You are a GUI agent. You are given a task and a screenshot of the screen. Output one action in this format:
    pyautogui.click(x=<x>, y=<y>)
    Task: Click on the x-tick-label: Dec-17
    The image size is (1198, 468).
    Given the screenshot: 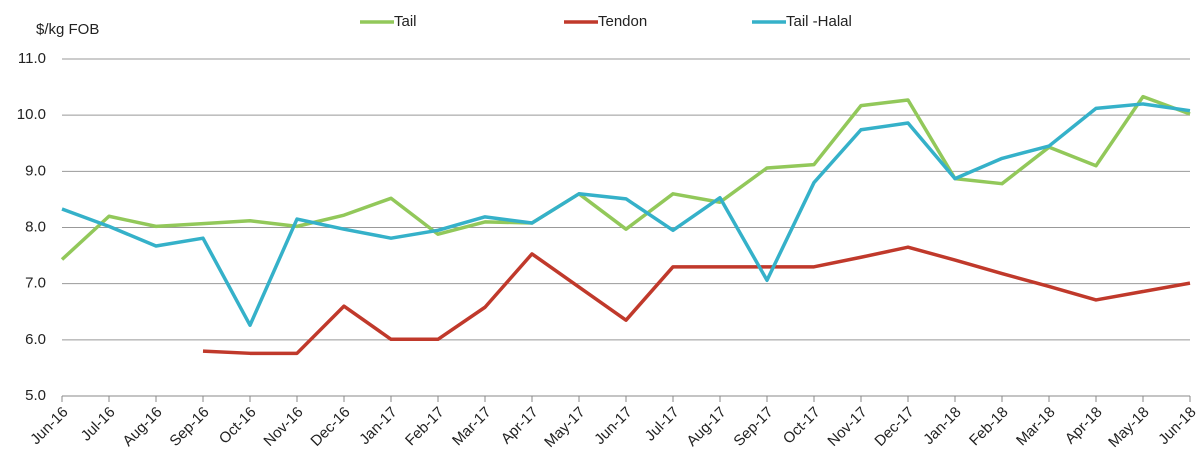 What is the action you would take?
    pyautogui.click(x=894, y=427)
    